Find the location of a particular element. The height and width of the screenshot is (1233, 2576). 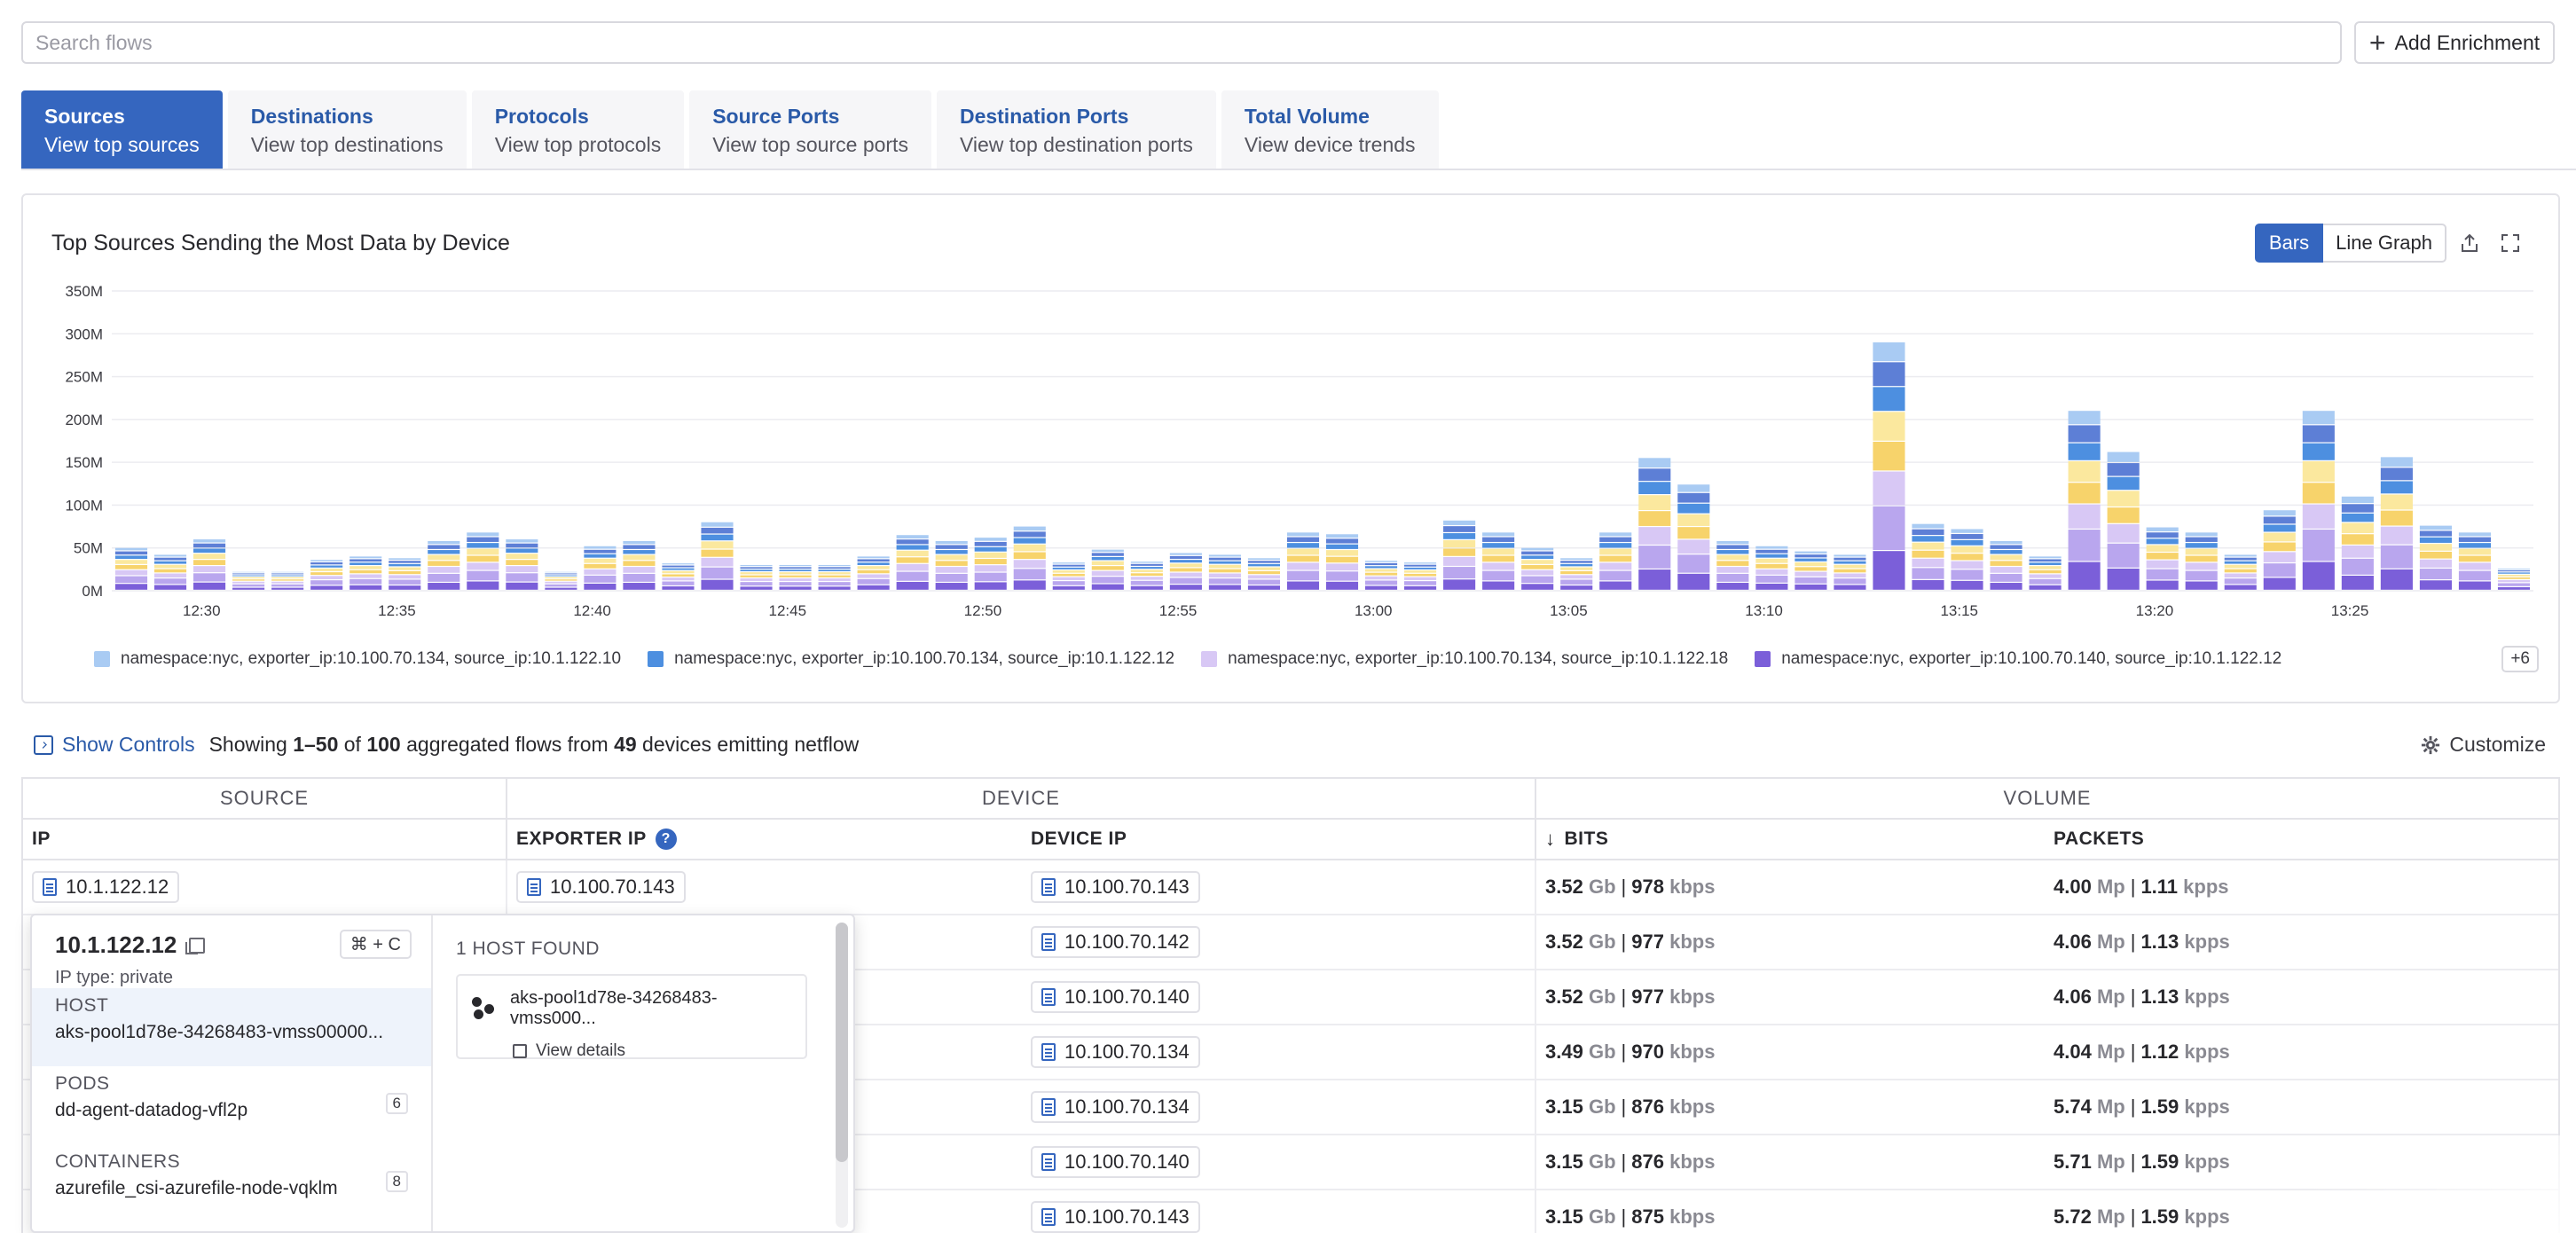

column-ip: IP is located at coordinates (265, 840).